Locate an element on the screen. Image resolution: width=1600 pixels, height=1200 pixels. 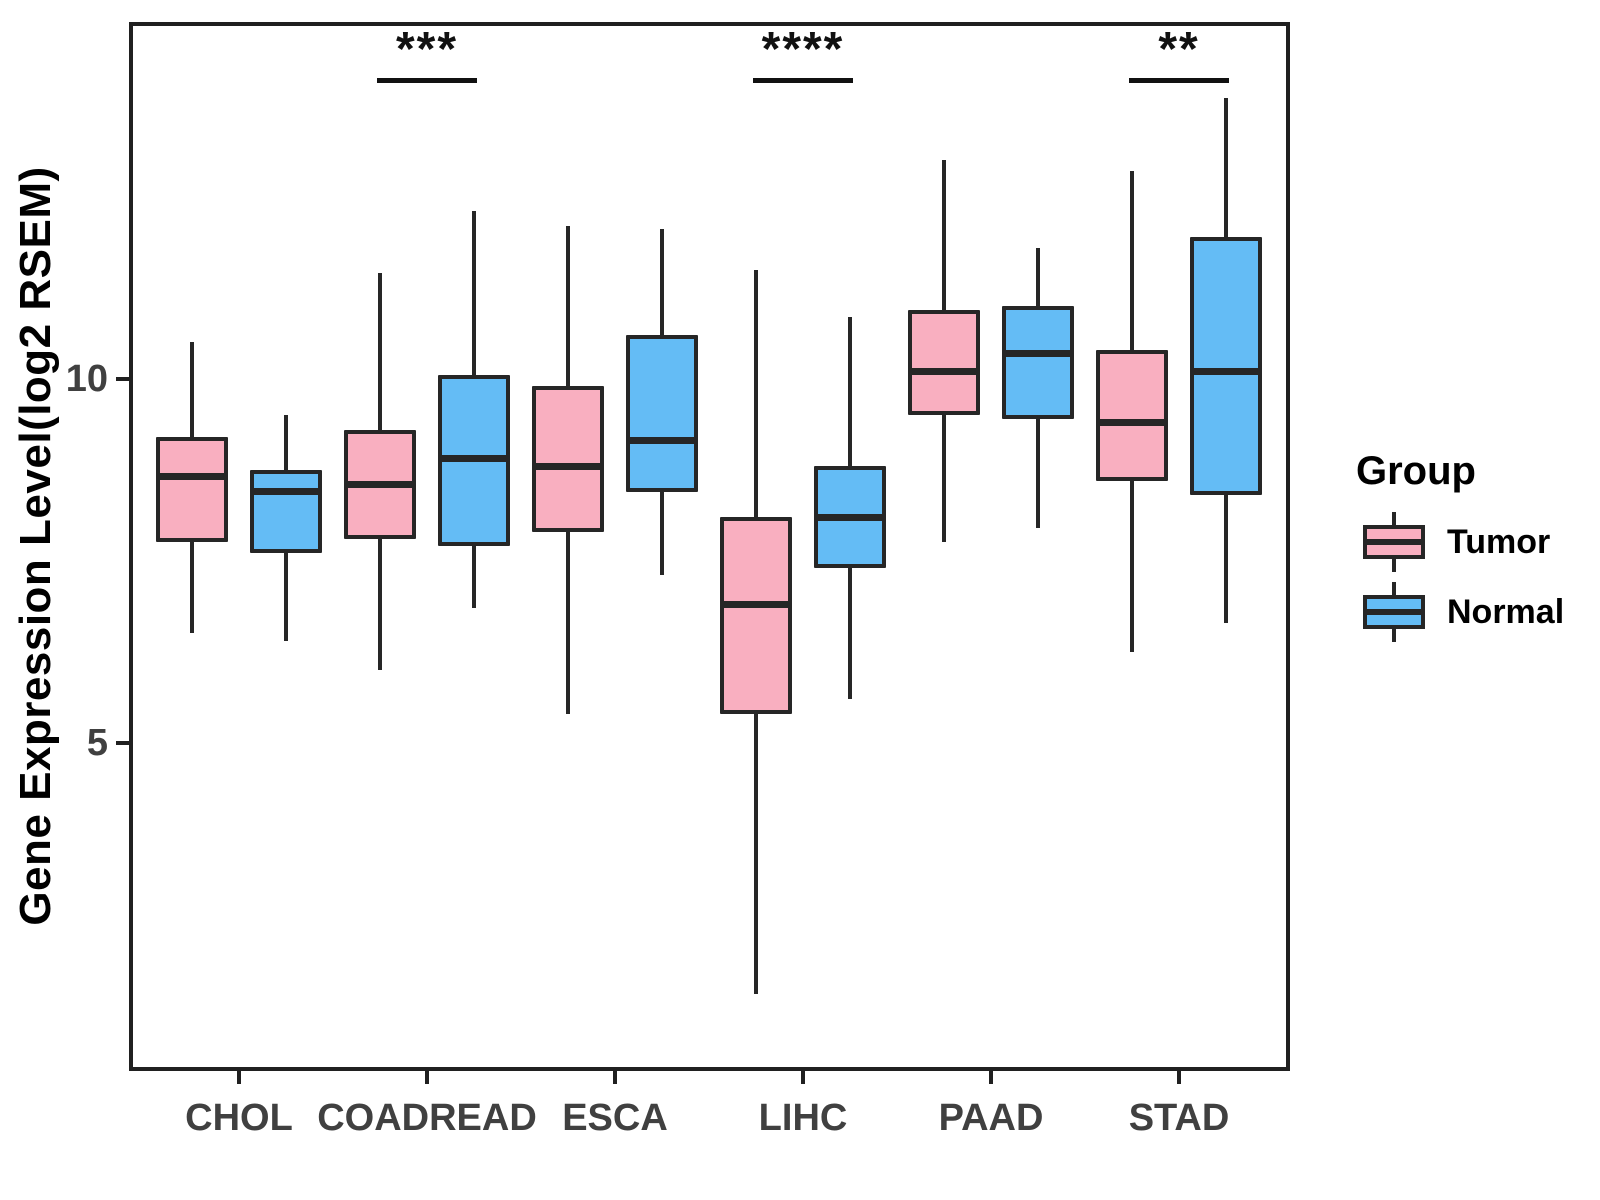
x-tick-label: COADREAD is located at coordinates (427, 1118).